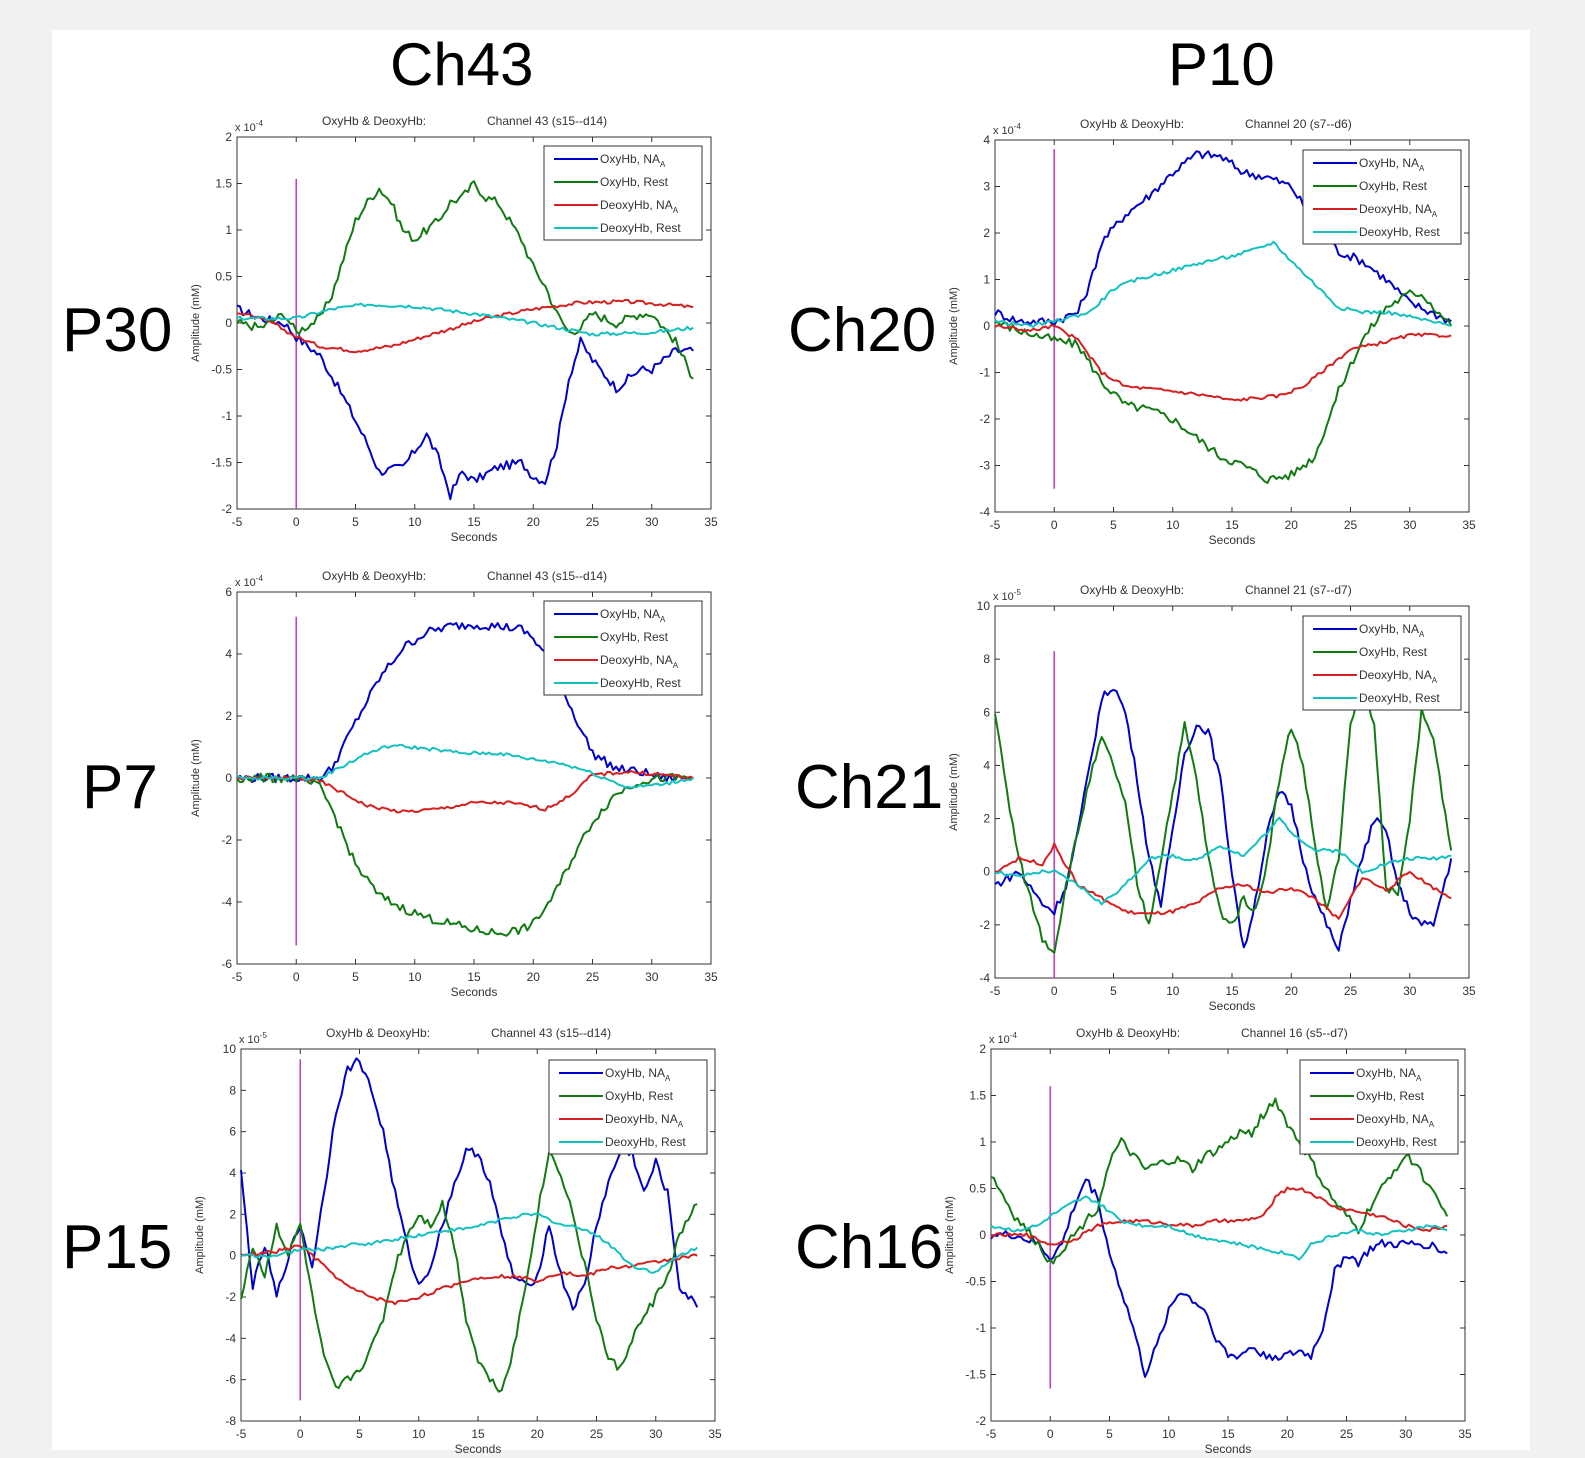 The width and height of the screenshot is (1585, 1458). Describe the element at coordinates (1113, 991) in the screenshot. I see `x-tick-label: 5` at that location.